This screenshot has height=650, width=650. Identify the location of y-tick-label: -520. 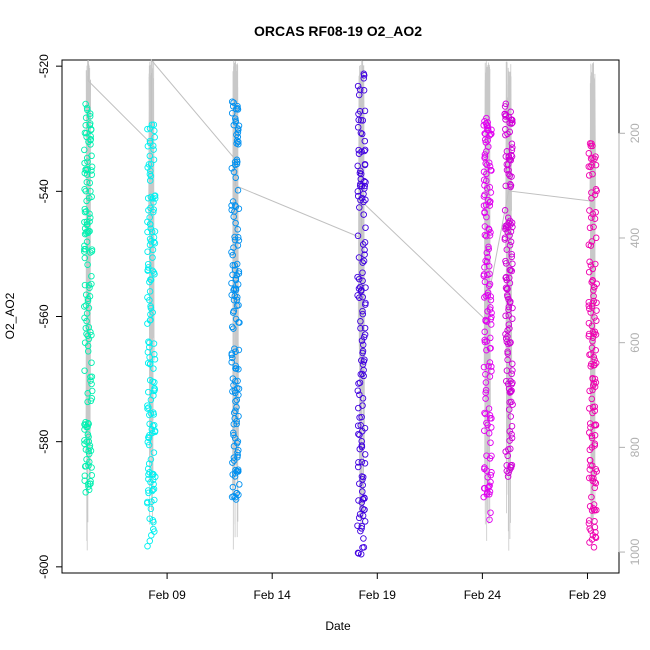
(44, 66).